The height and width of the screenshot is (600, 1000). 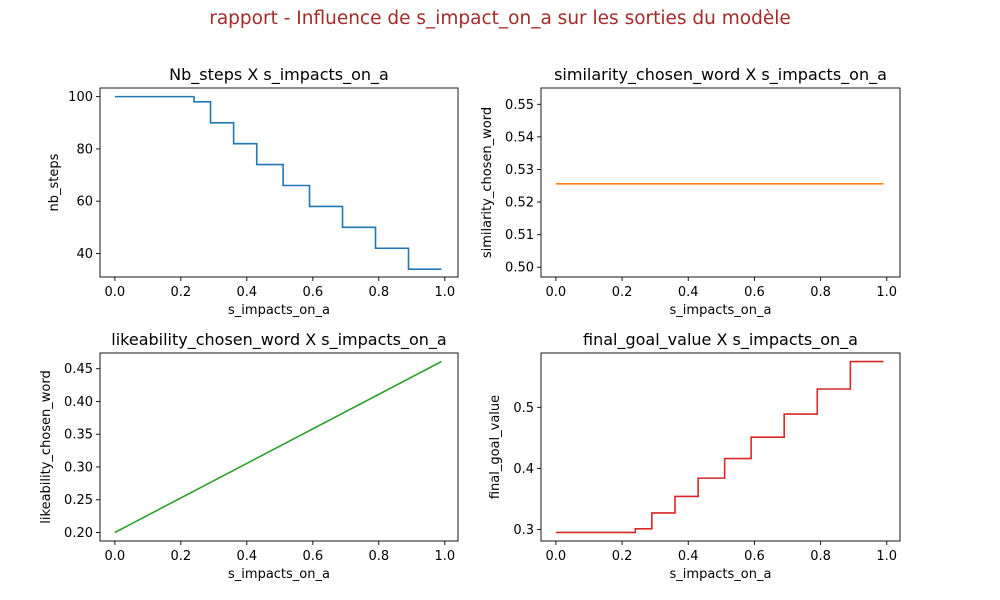 I want to click on similarity-xlabel: s_impacts_on_a, so click(x=721, y=310).